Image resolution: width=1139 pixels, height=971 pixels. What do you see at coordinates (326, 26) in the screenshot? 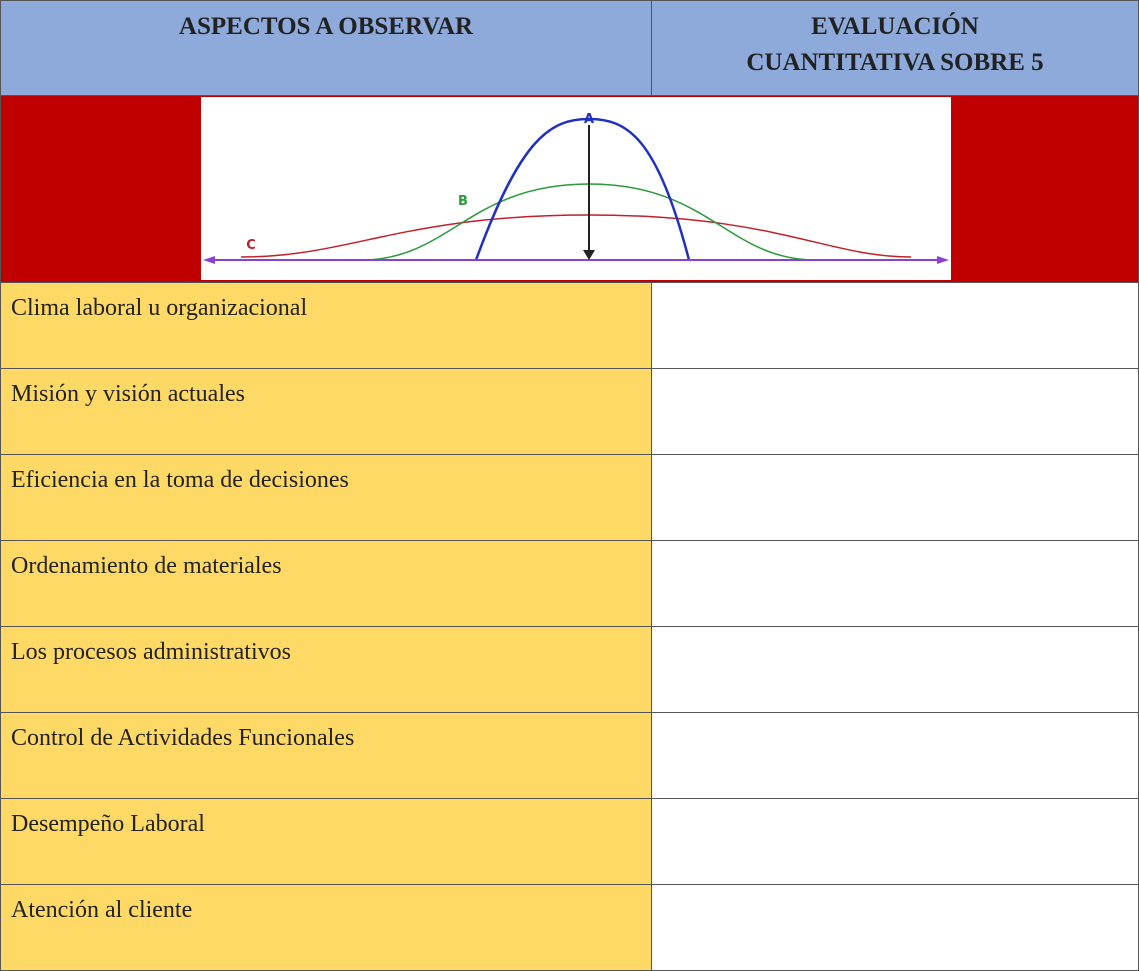
I see `header-text: ASPECTOS A OBSERVAR` at bounding box center [326, 26].